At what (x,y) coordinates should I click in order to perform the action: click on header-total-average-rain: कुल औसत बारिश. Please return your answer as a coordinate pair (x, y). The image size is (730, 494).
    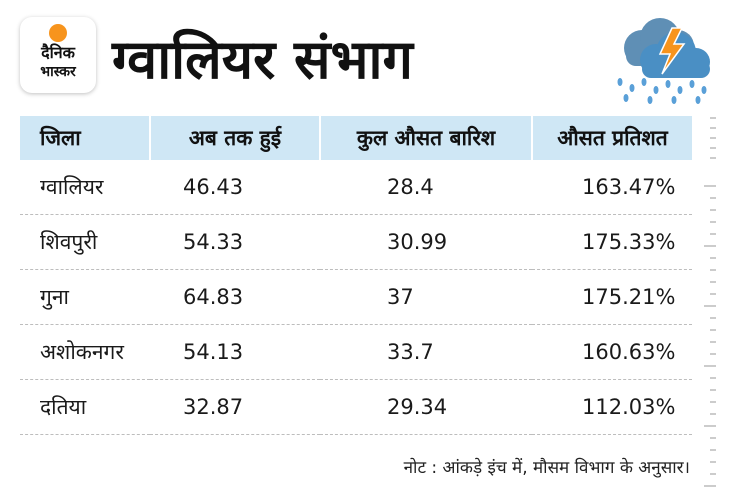
    Looking at the image, I should click on (425, 138).